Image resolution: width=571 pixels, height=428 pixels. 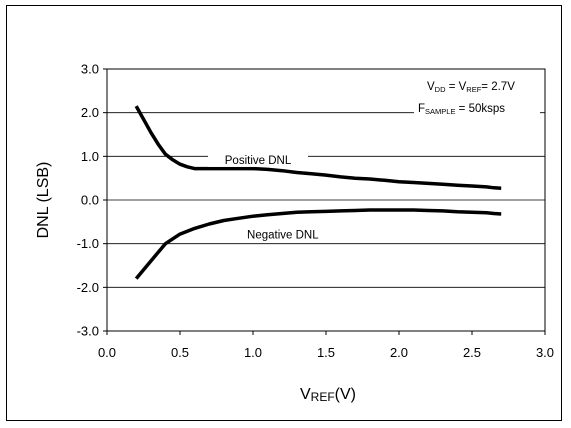 I want to click on ann1-b-sub: REF, so click(x=473, y=89).